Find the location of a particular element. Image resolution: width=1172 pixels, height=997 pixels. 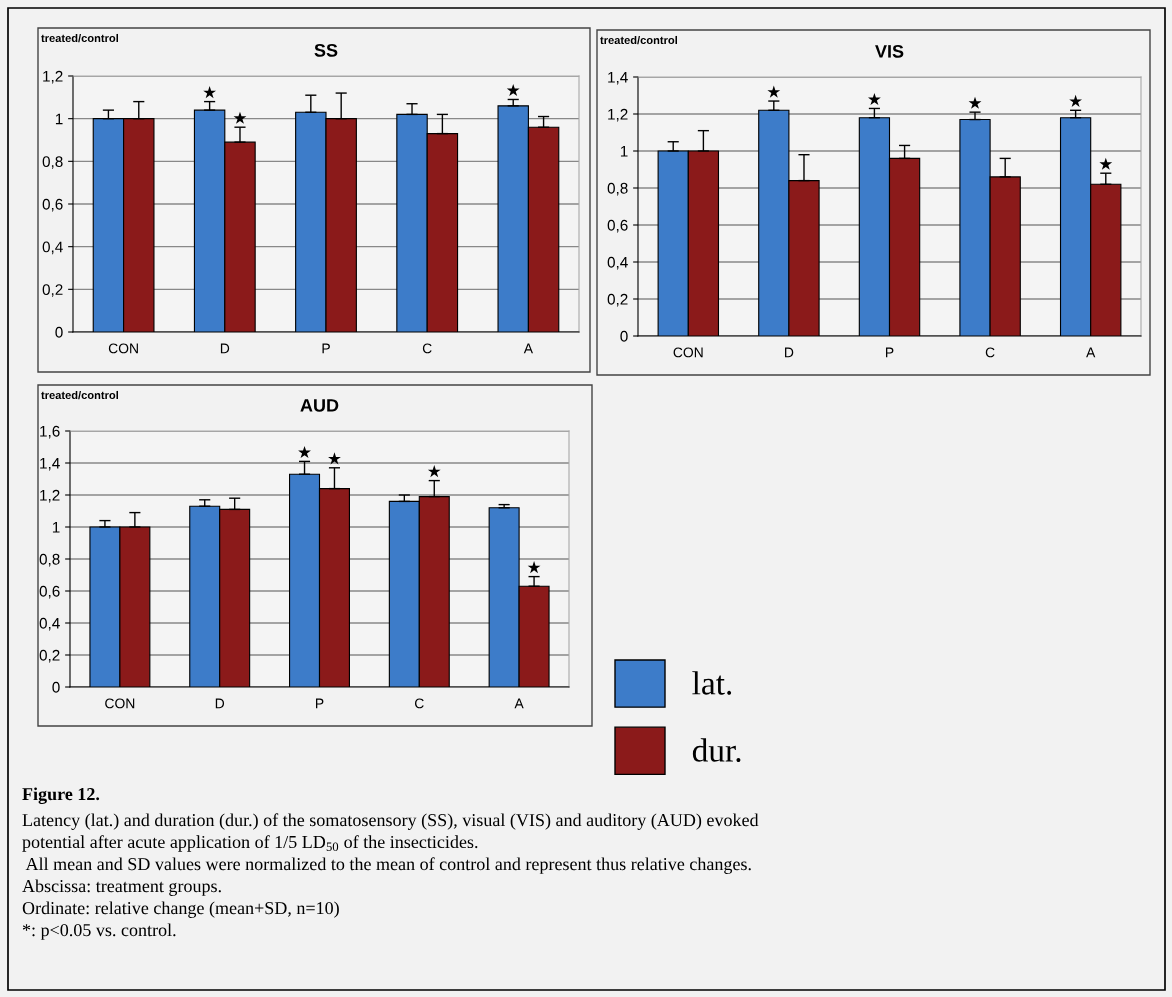

text: *: p<0.05 vs. control. is located at coordinates (99, 931).